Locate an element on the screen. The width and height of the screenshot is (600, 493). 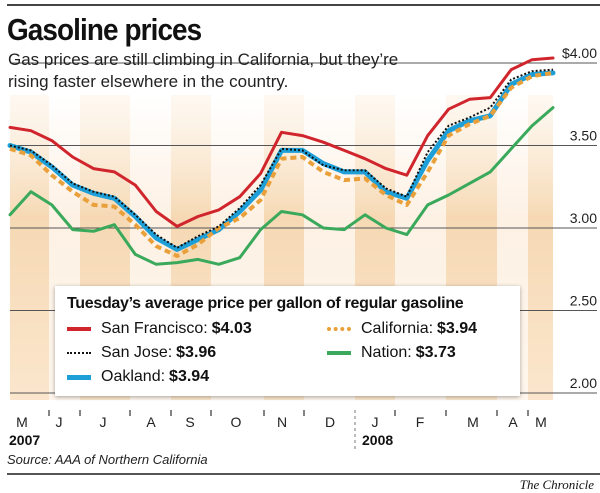
year-label-2007: 2007 is located at coordinates (25, 440).